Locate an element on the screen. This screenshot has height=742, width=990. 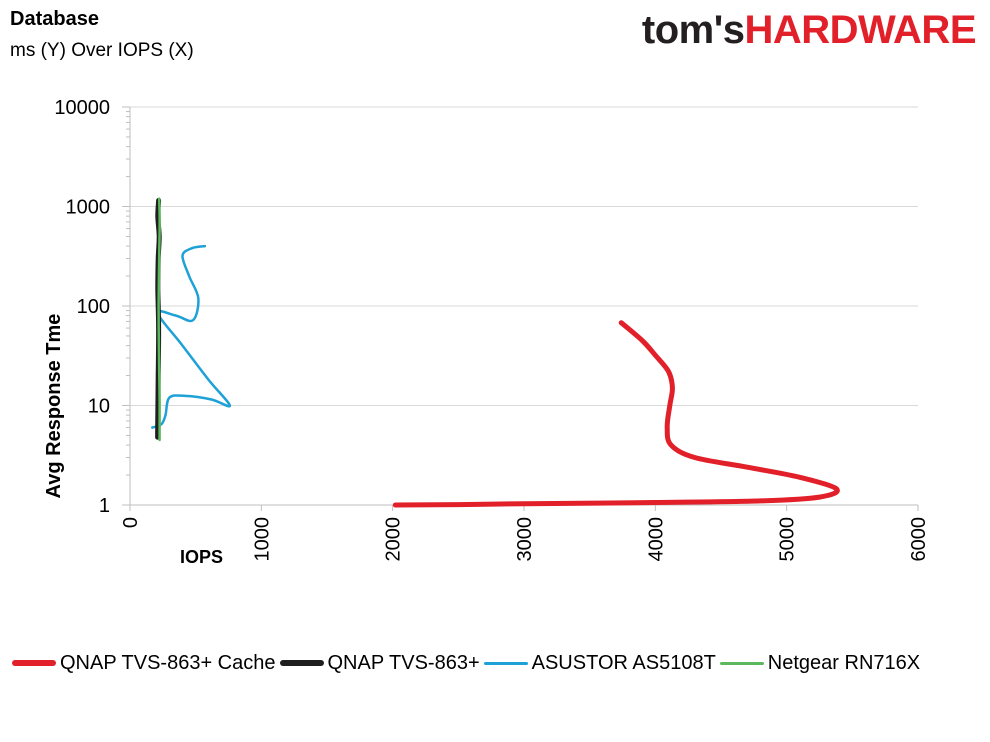
y-tick-label: 1 is located at coordinates (104, 506).